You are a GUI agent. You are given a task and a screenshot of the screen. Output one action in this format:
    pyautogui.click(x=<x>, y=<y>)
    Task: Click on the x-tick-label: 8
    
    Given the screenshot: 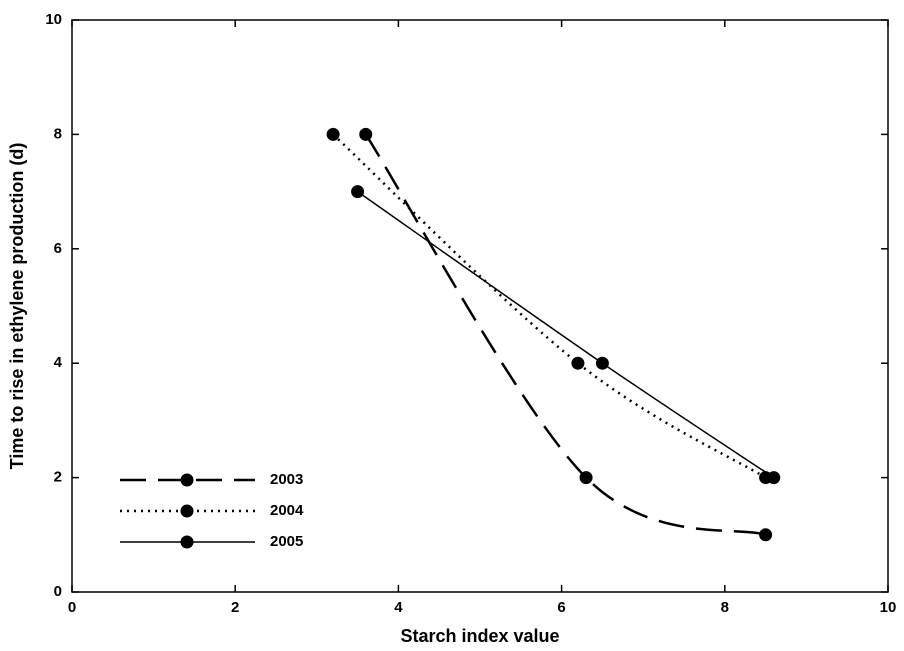 What is the action you would take?
    pyautogui.click(x=725, y=607)
    